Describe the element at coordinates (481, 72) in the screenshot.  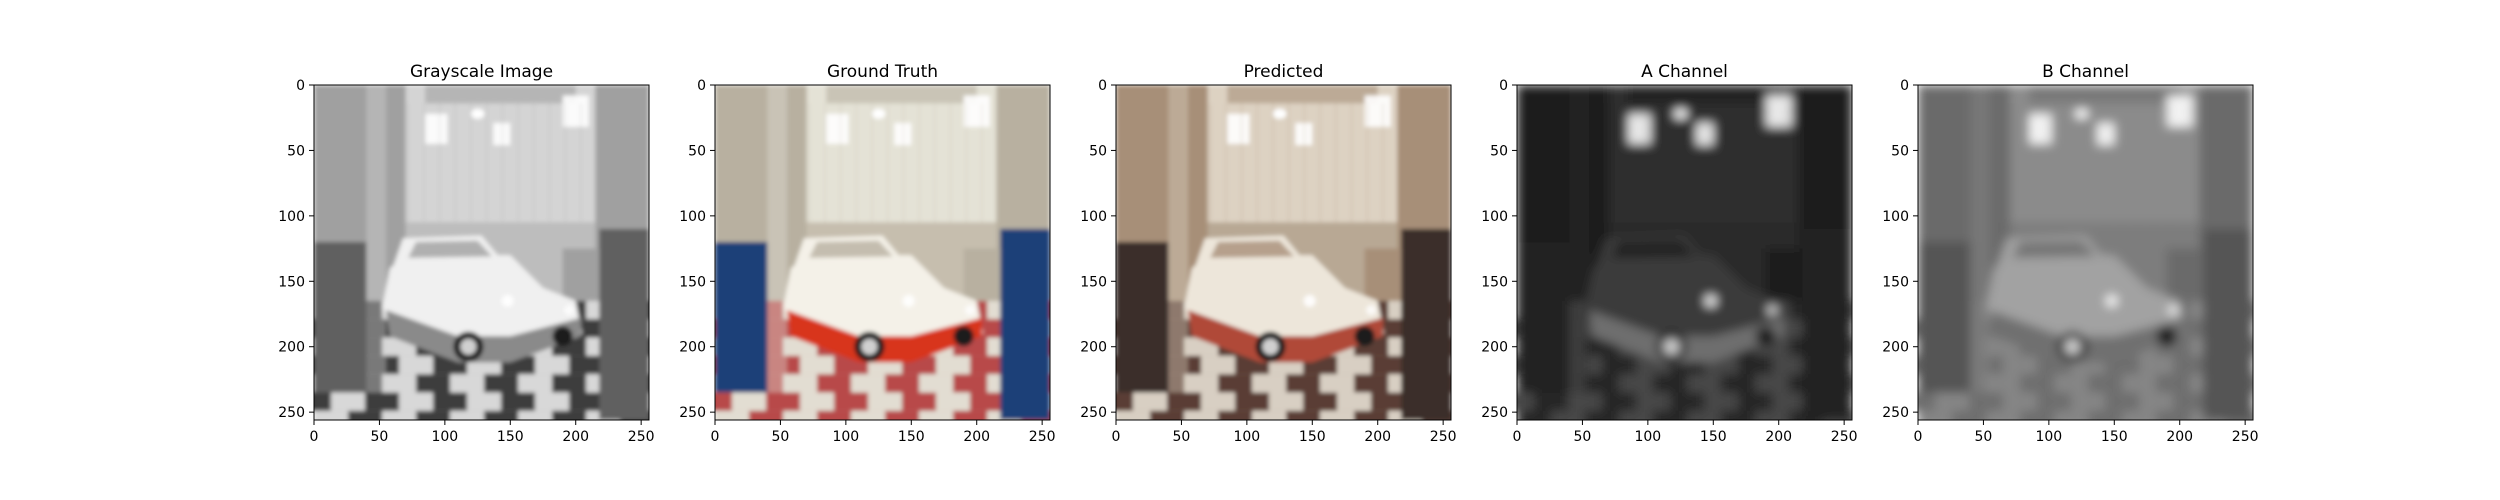
I see `panel-title: Grayscale Image` at that location.